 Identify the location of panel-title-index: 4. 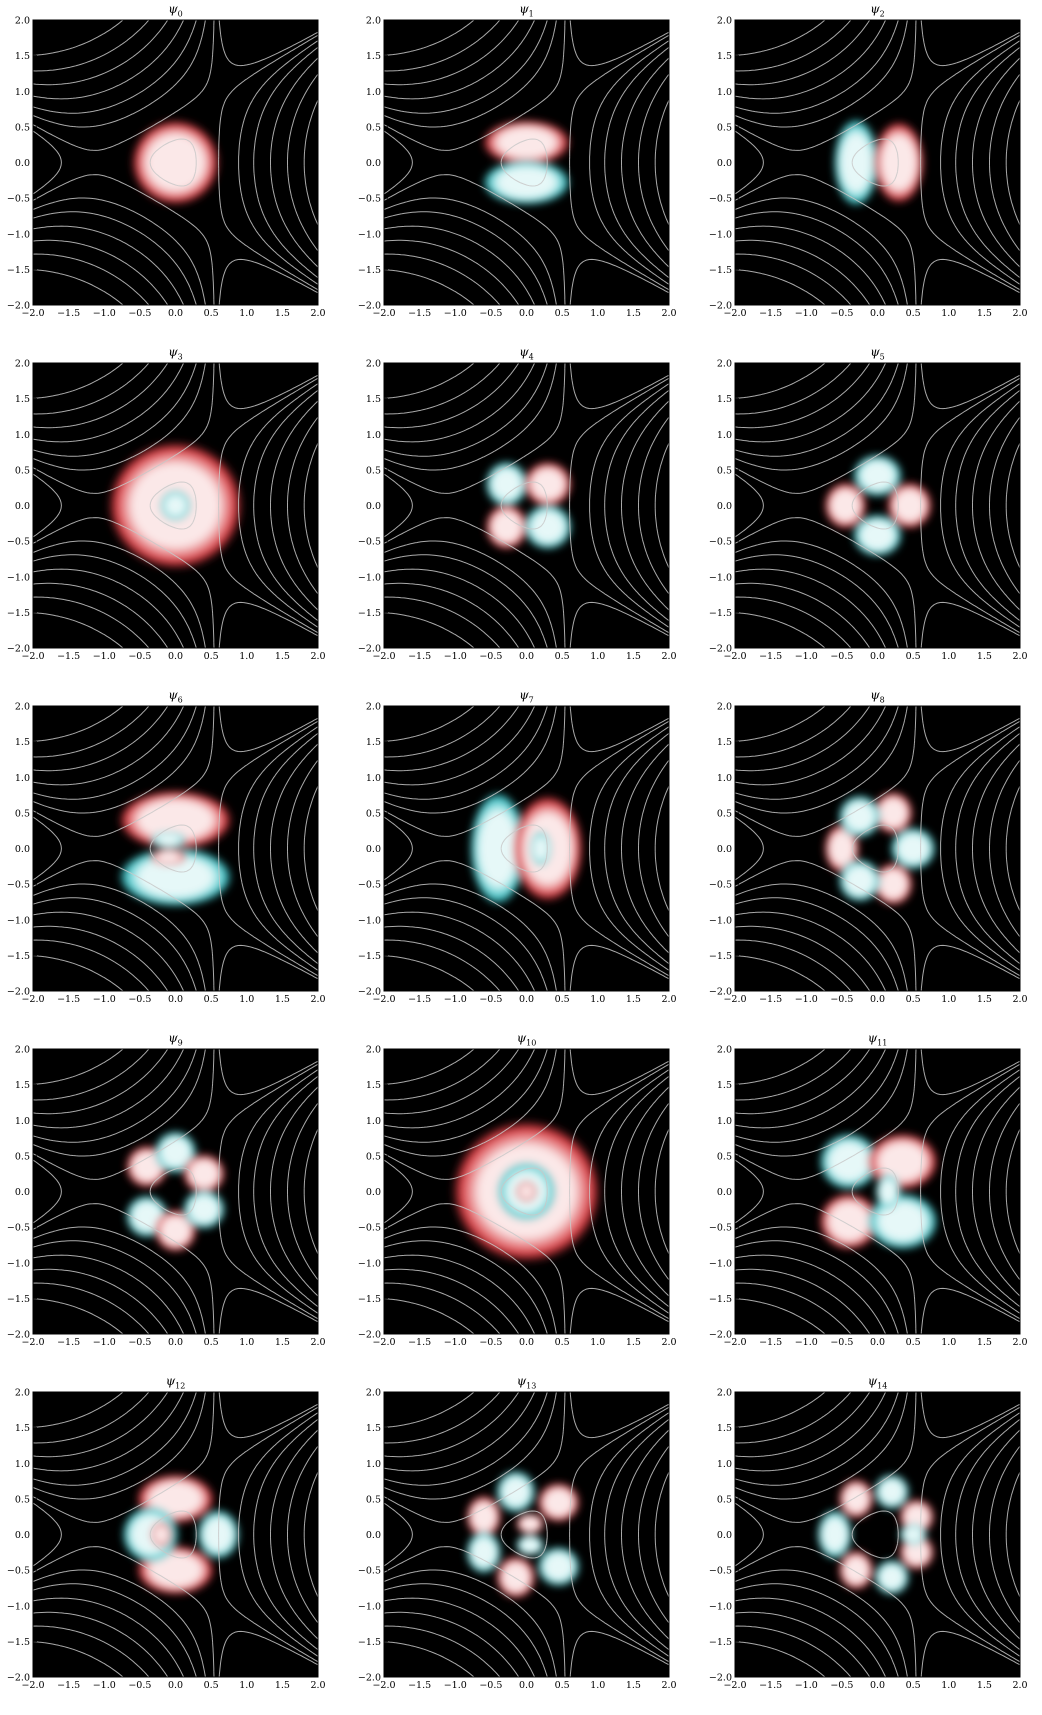
(531, 357).